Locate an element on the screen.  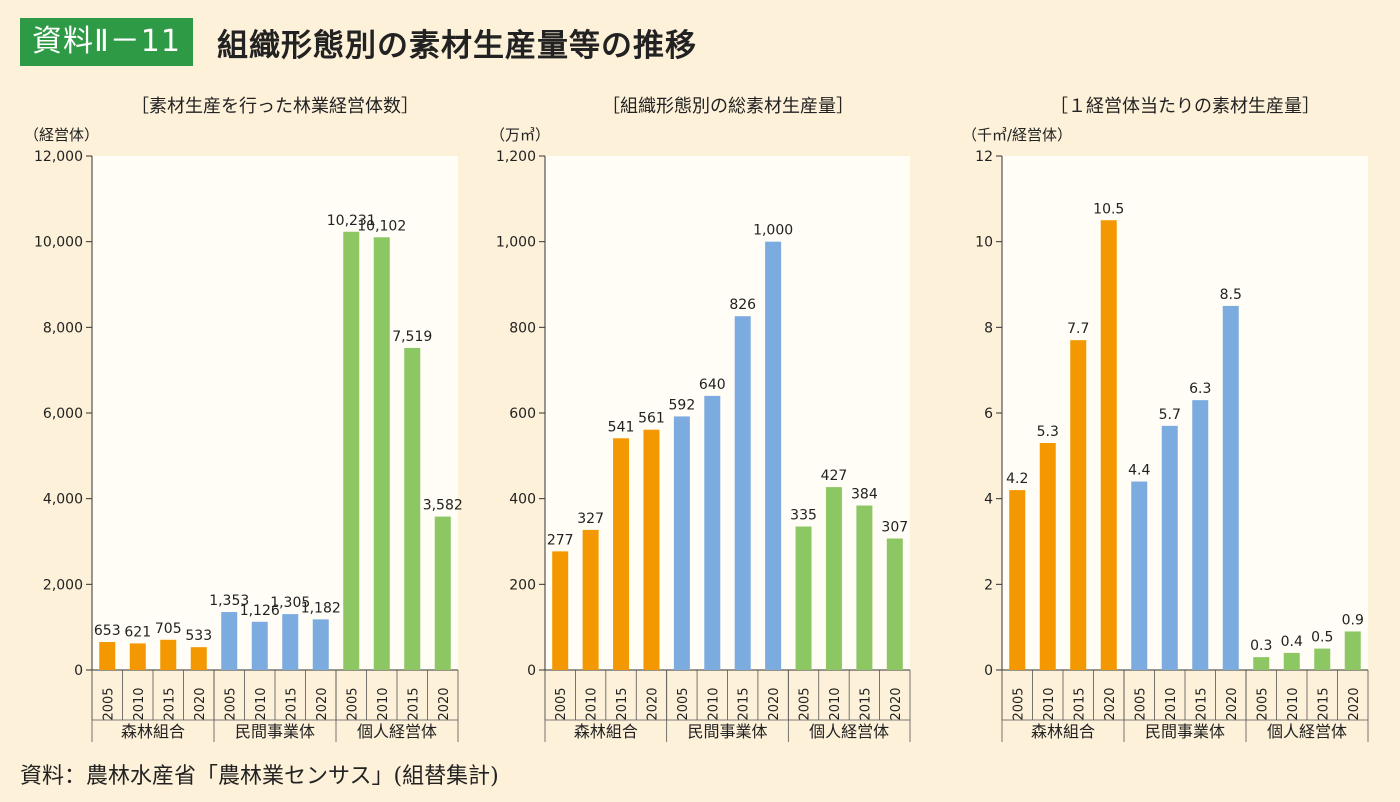
data-label: 5.7 is located at coordinates (1170, 415).